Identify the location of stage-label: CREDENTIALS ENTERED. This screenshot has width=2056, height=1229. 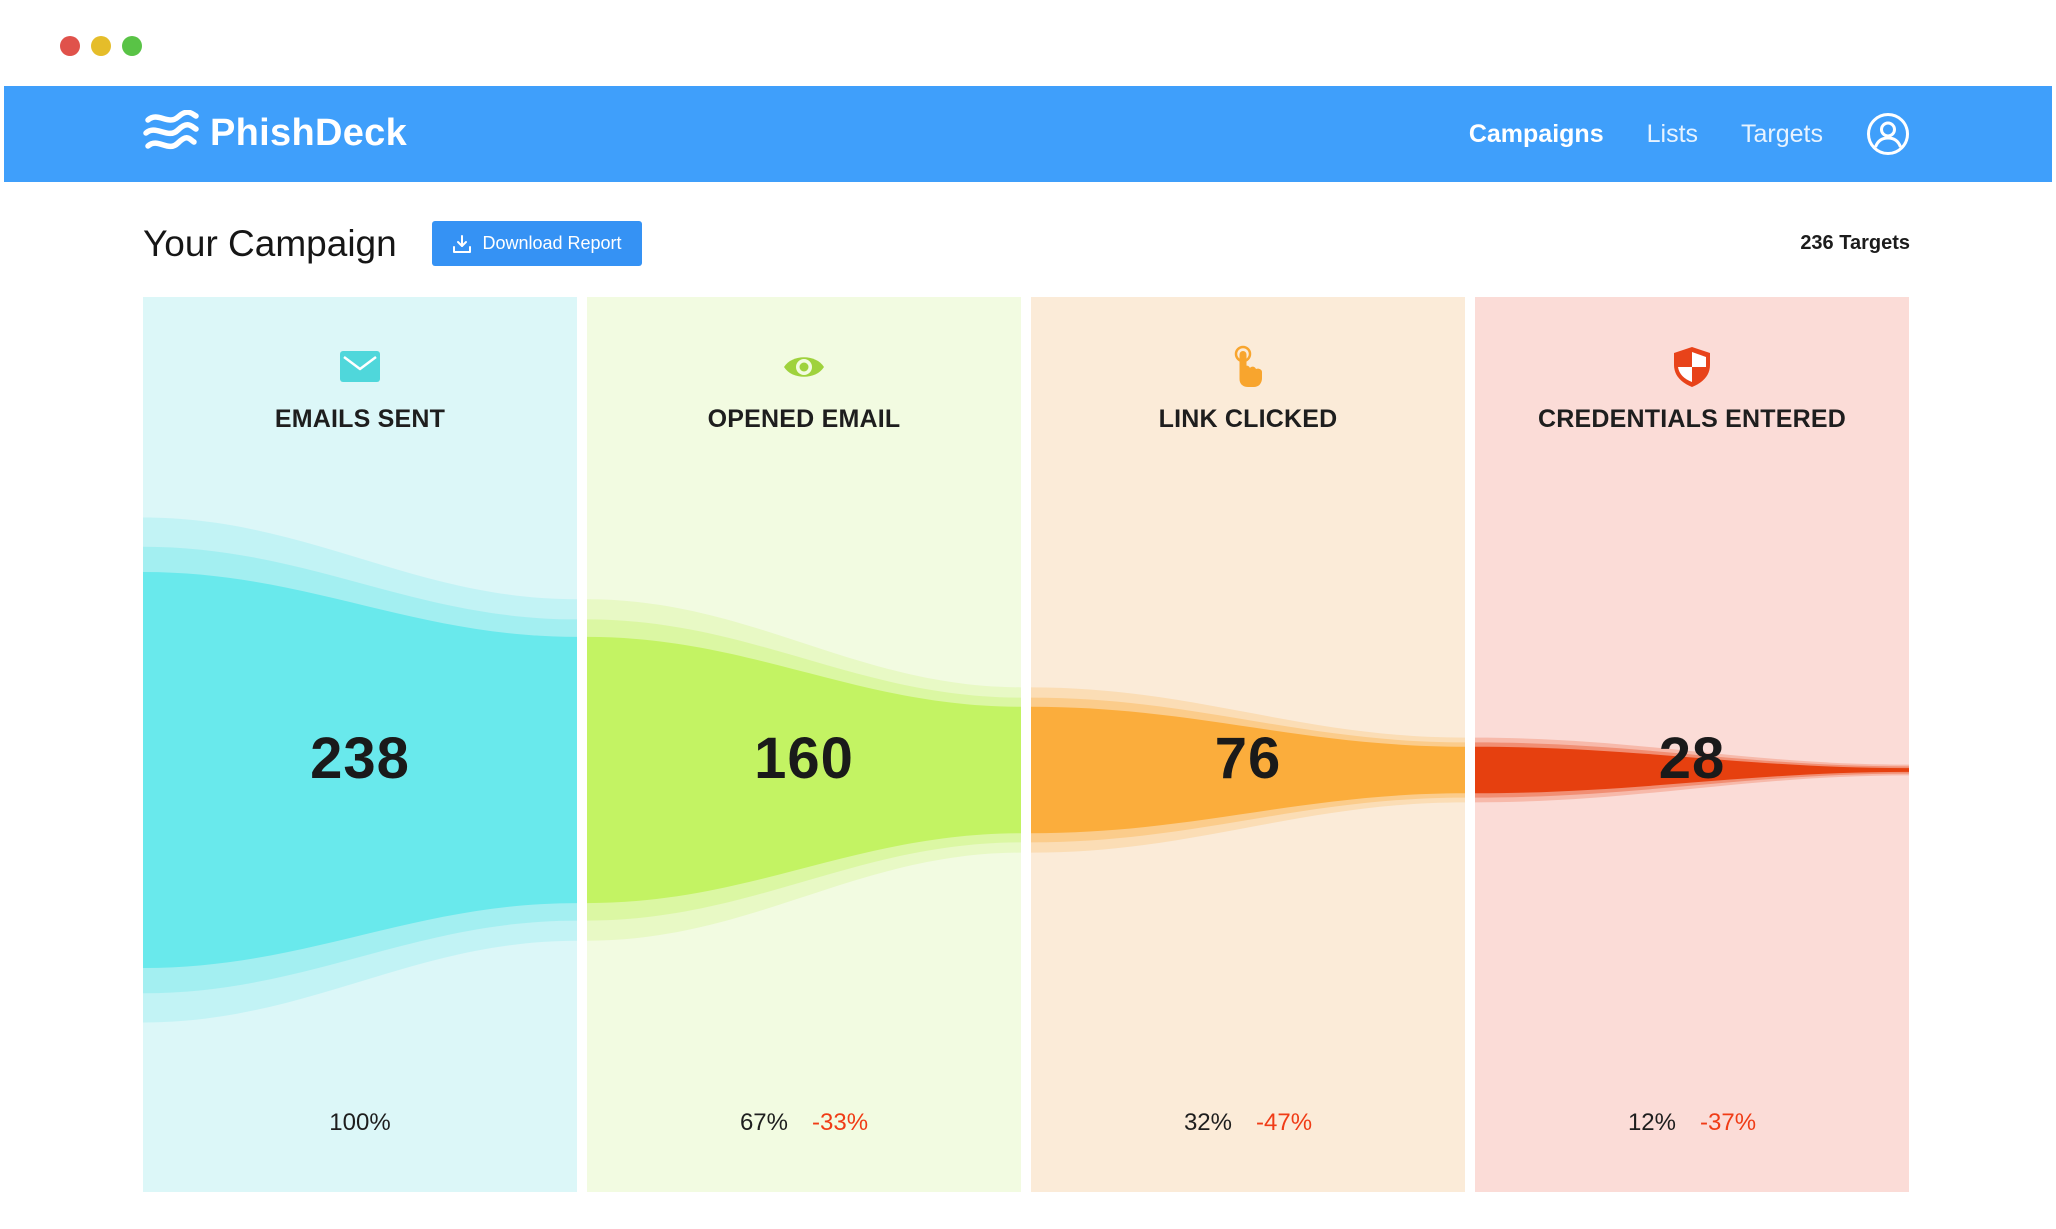
(1692, 419).